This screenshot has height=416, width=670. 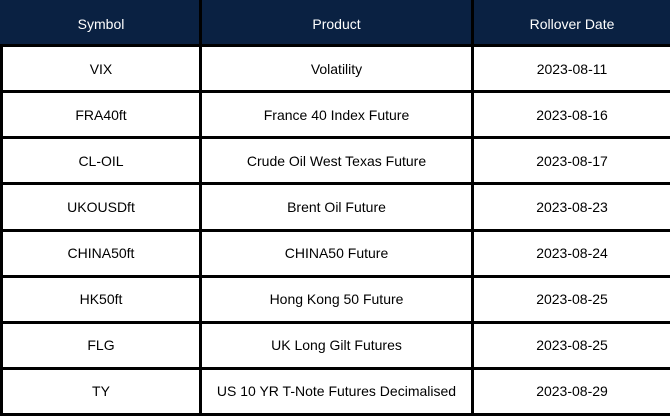 What do you see at coordinates (570, 207) in the screenshot?
I see `rollover-date-cell: 2023-08-23` at bounding box center [570, 207].